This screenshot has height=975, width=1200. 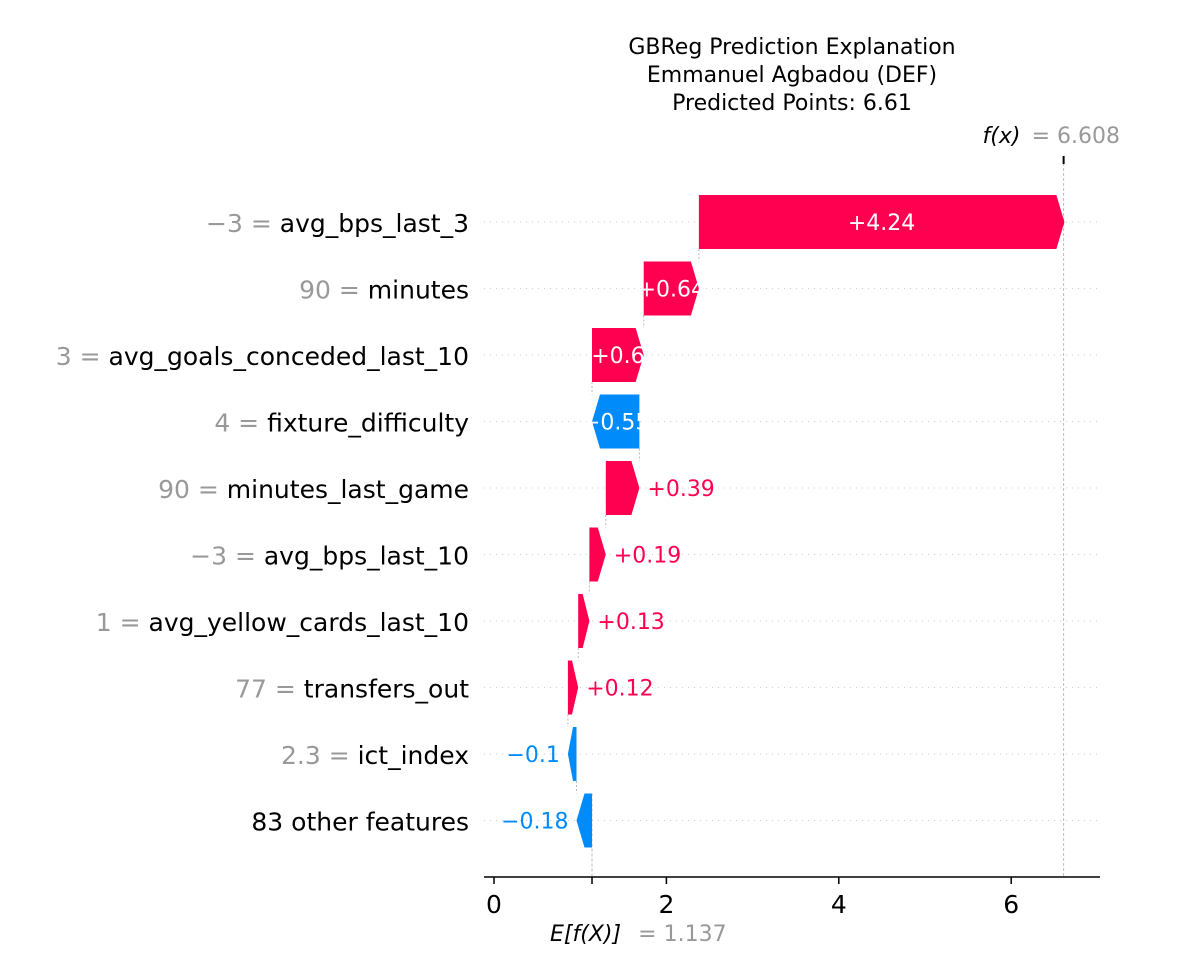 I want to click on feature-name: 83 other features, so click(x=360, y=822).